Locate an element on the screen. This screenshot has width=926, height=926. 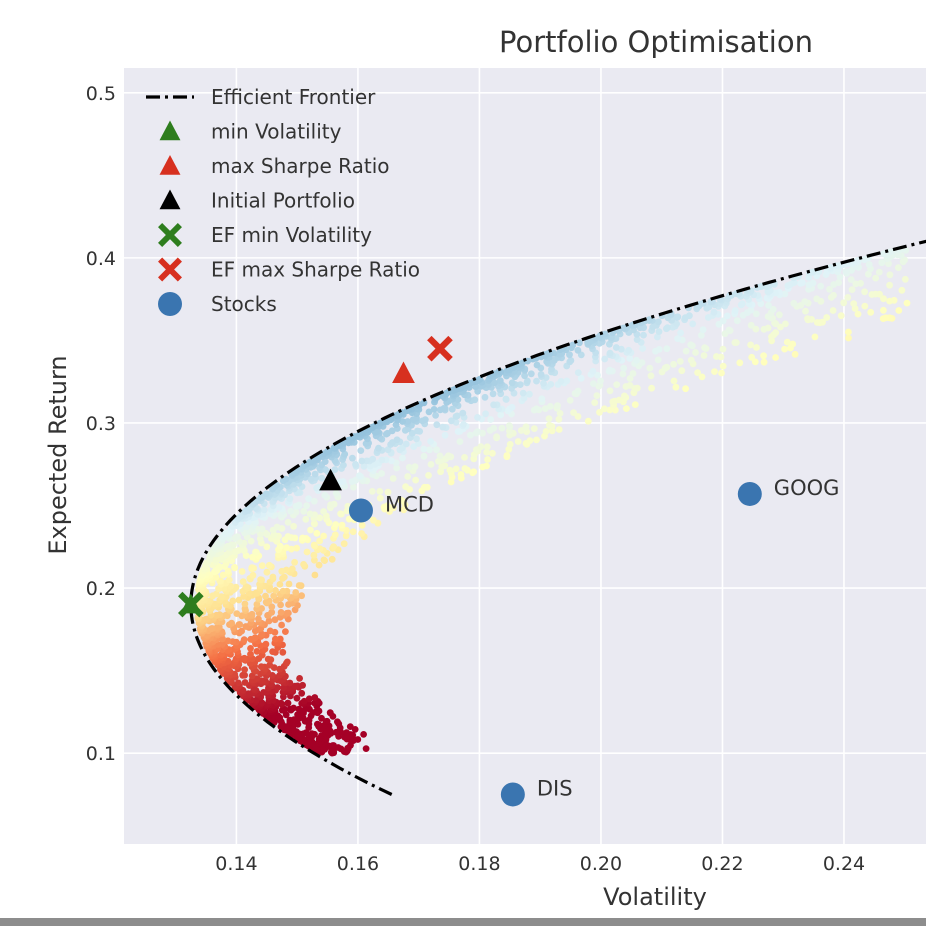
x-tick-label: 0.22 is located at coordinates (722, 864).